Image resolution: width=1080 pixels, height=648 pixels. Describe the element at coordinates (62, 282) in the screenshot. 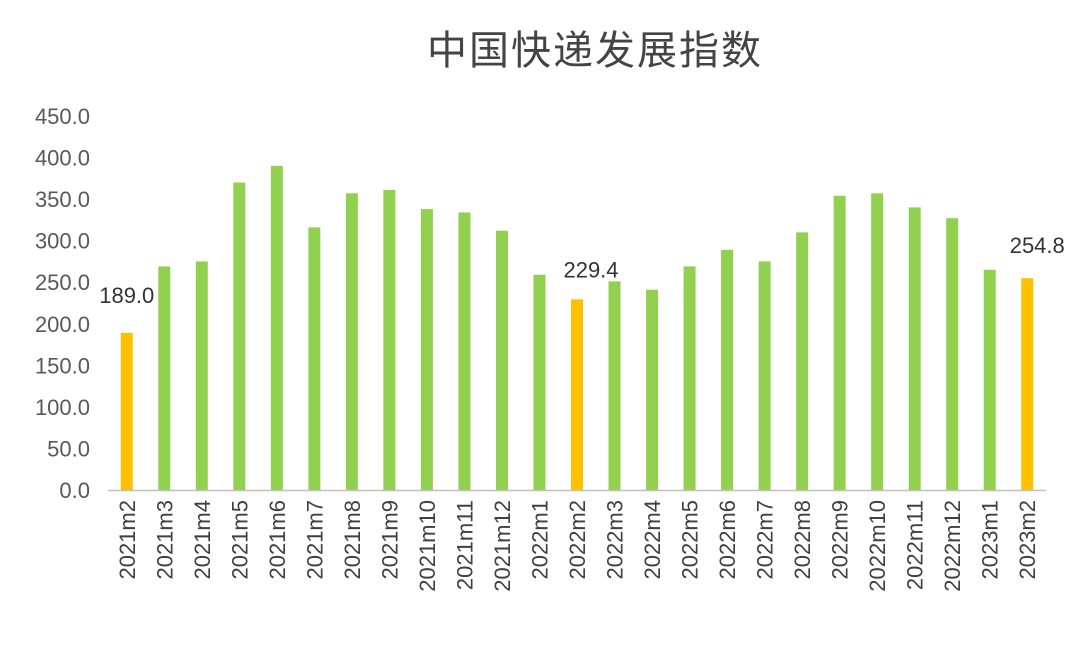

I see `y-tick-label: 250.0` at that location.